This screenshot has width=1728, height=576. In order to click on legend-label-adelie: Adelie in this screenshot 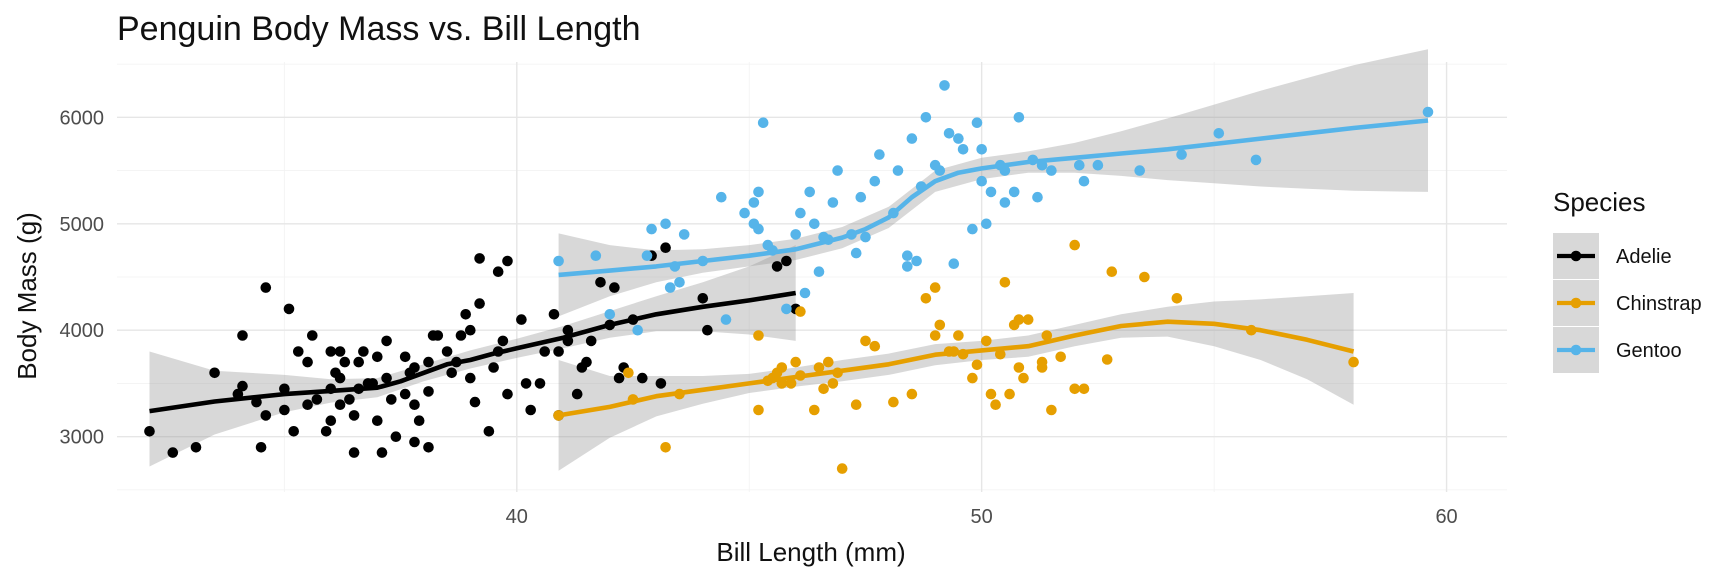, I will do `click(1644, 257)`.